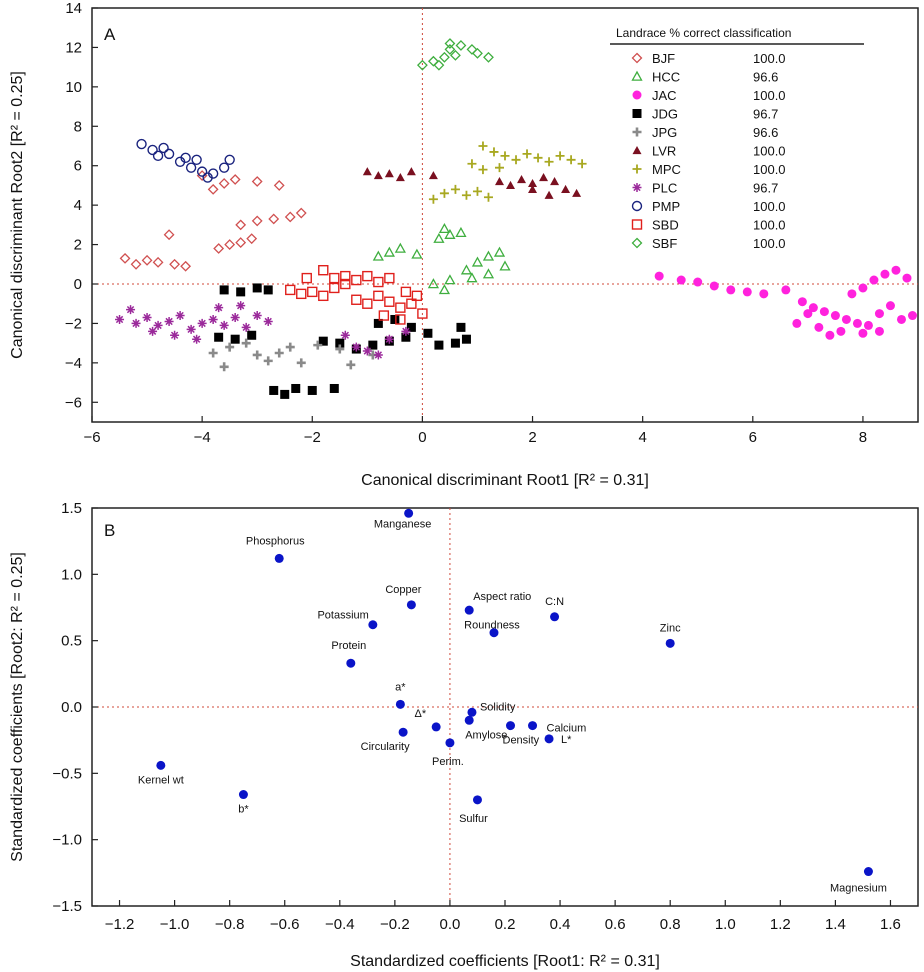 The height and width of the screenshot is (972, 924). Describe the element at coordinates (637, 169) in the screenshot. I see `legend-marker-mpc` at that location.